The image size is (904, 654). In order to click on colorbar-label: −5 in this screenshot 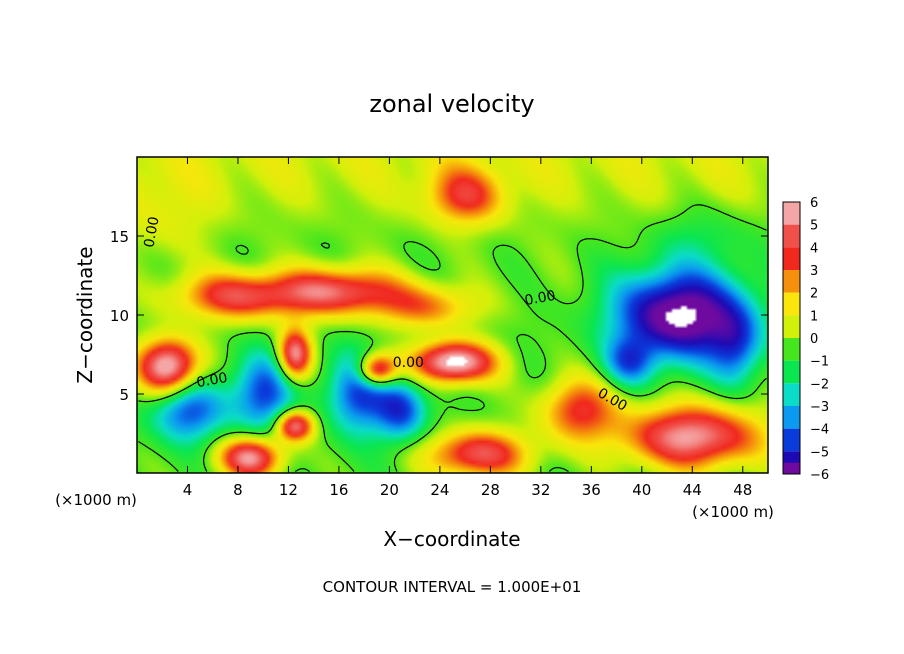, I will do `click(819, 452)`.